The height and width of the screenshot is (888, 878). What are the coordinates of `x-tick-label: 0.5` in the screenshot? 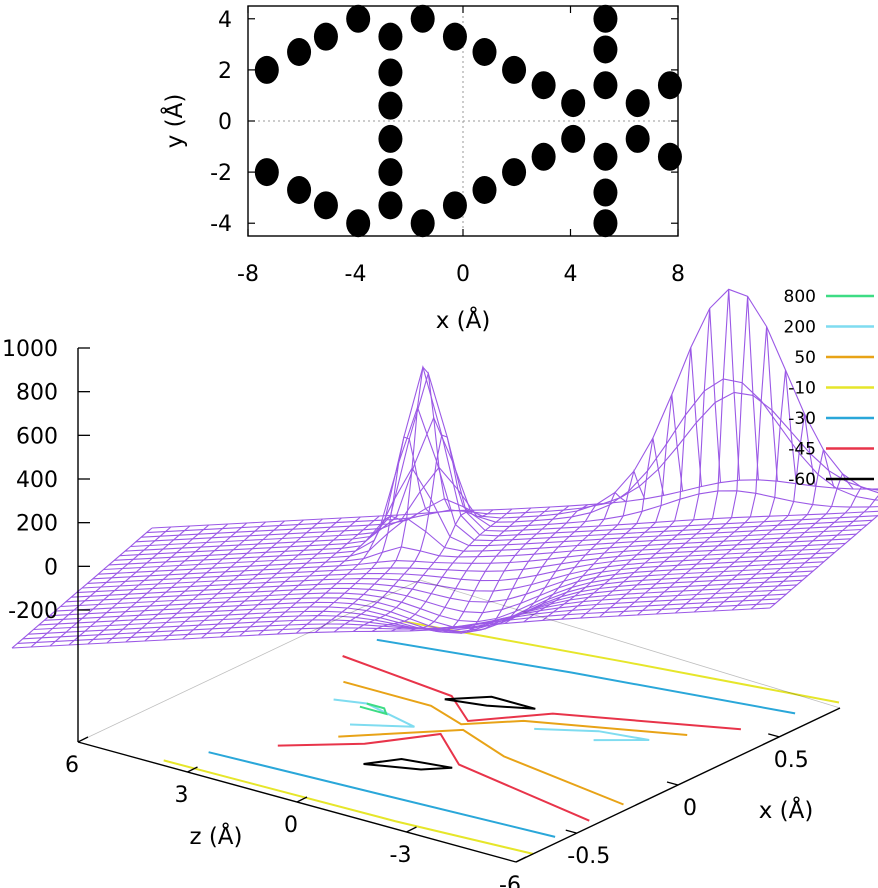 It's located at (791, 760).